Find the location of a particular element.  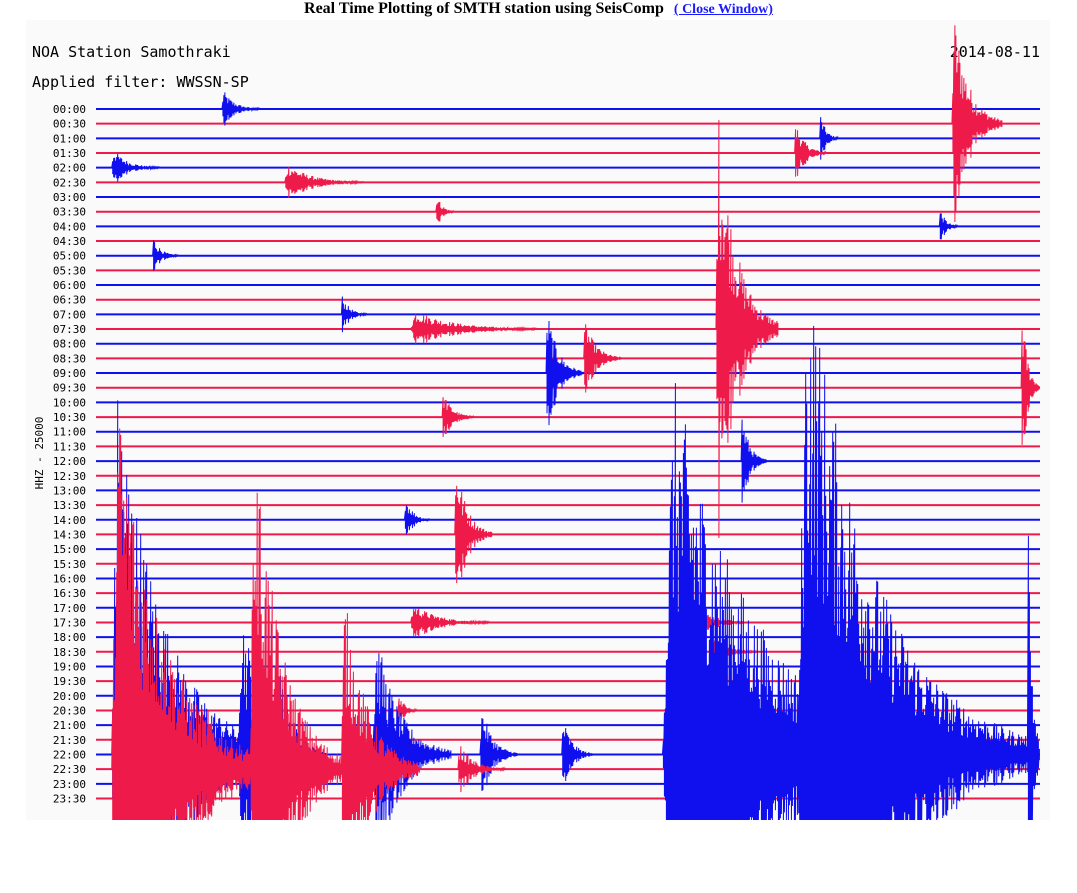

time-label: 16:30 is located at coordinates (69, 593).